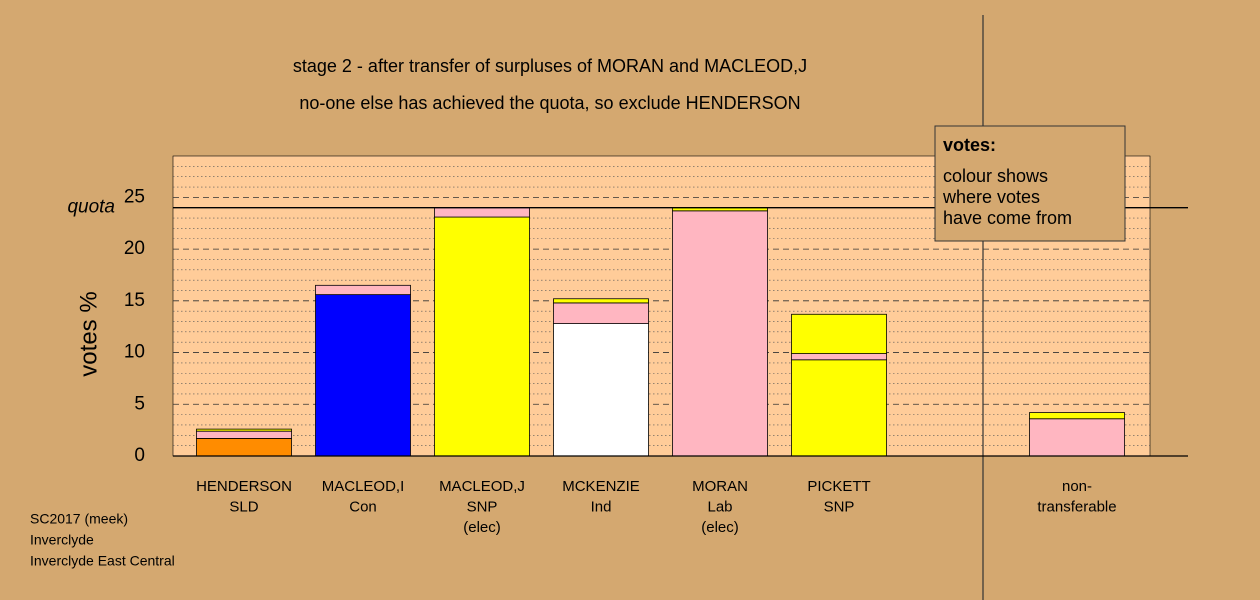 Image resolution: width=1260 pixels, height=600 pixels. What do you see at coordinates (995, 176) in the screenshot?
I see `legend-text: colour shows` at bounding box center [995, 176].